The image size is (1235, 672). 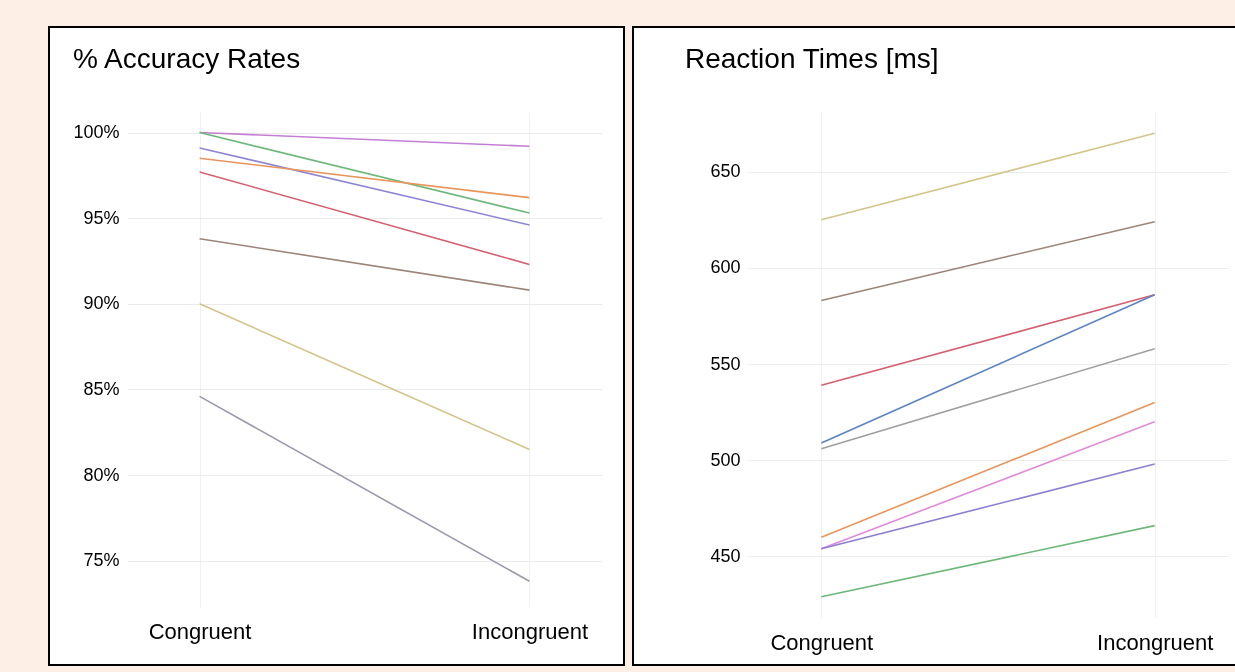 I want to click on y-tick-label: 75%, so click(x=101, y=560).